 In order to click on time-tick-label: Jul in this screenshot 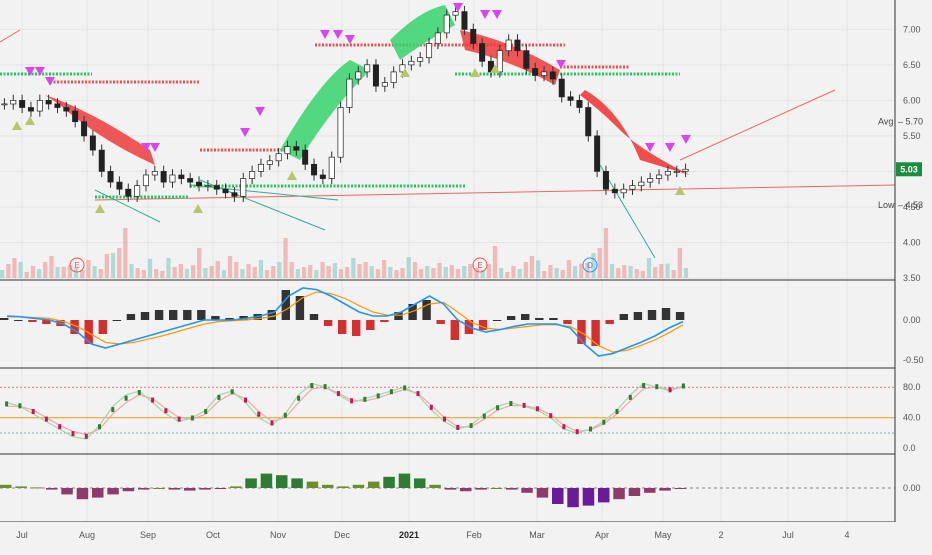, I will do `click(788, 535)`.